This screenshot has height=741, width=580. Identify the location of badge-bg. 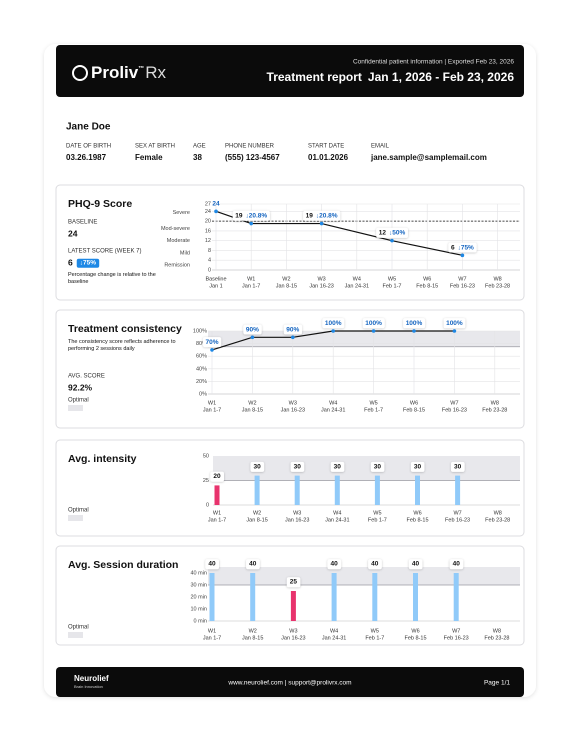
(88, 263).